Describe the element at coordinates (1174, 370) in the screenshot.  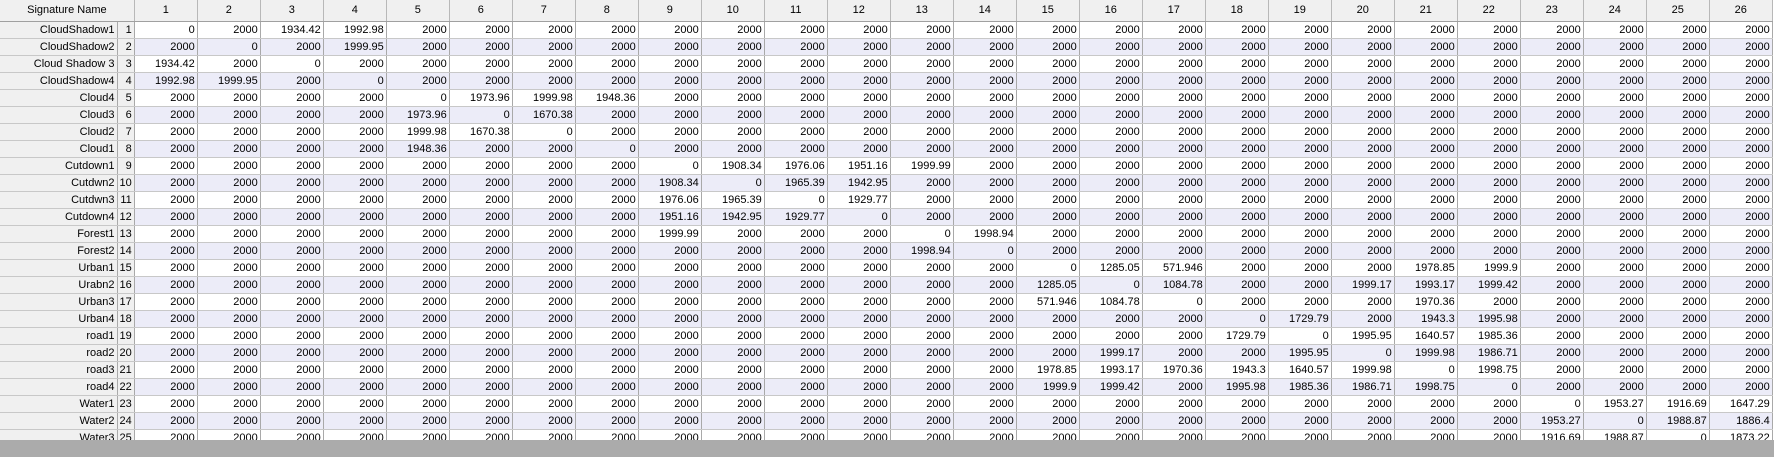
I see `distance-cell: 1970.36` at that location.